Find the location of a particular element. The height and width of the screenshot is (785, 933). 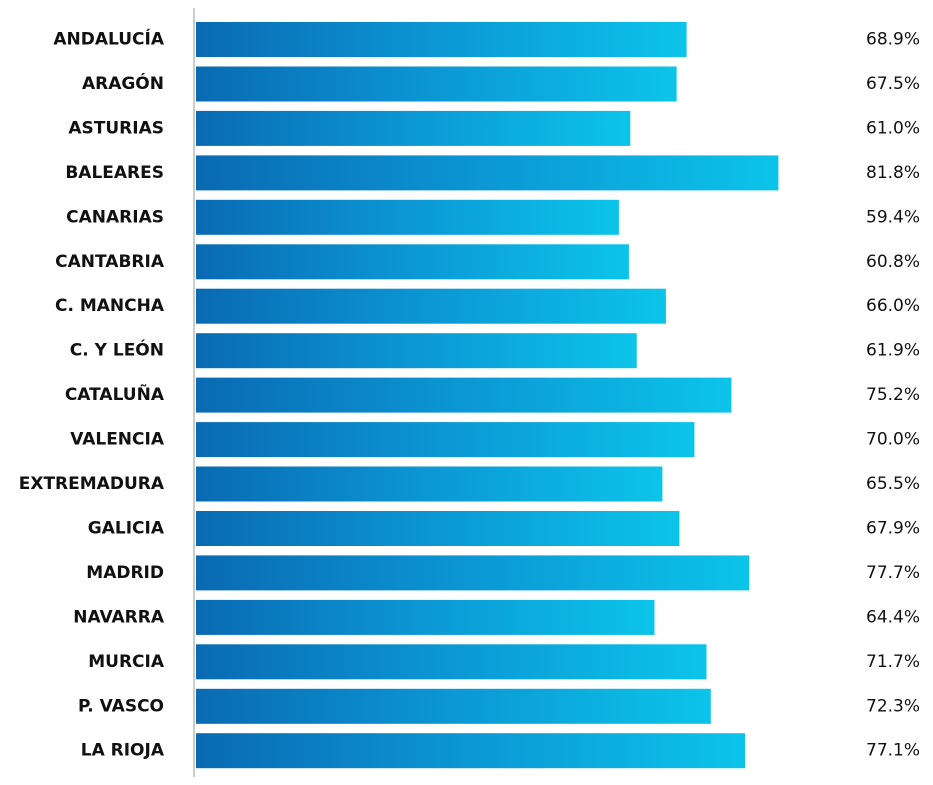

category-label: LA RIOJA is located at coordinates (123, 751).